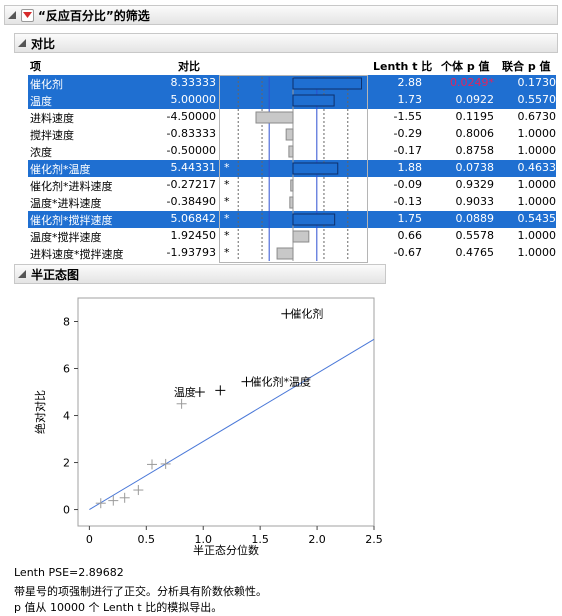 This screenshot has width=562, height=616. I want to click on table-row: 催化剂*搅拌速度 5.06842 * 1.75 0.0889 0.5435, so click(292, 219).